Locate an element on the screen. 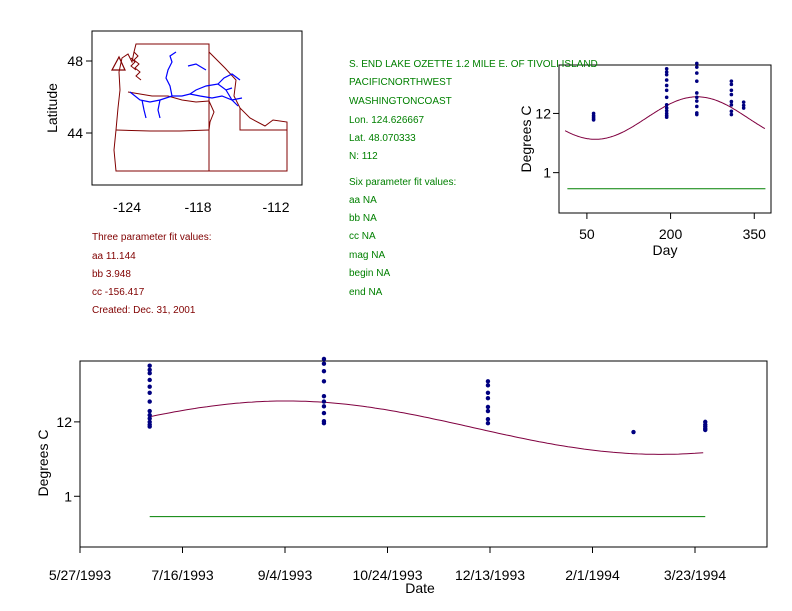  created-date: Created: Dec. 31, 2001 is located at coordinates (144, 310).